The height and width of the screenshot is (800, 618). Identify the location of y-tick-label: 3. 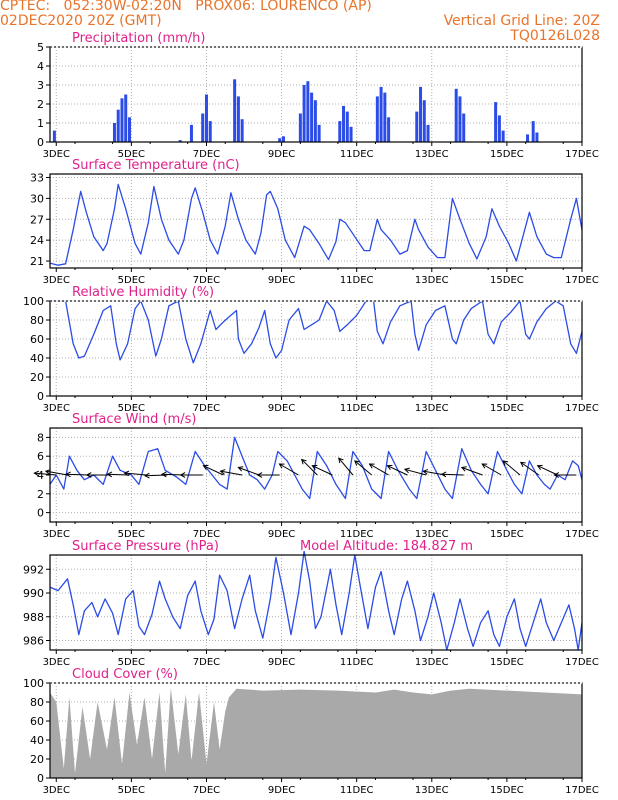
(40, 85).